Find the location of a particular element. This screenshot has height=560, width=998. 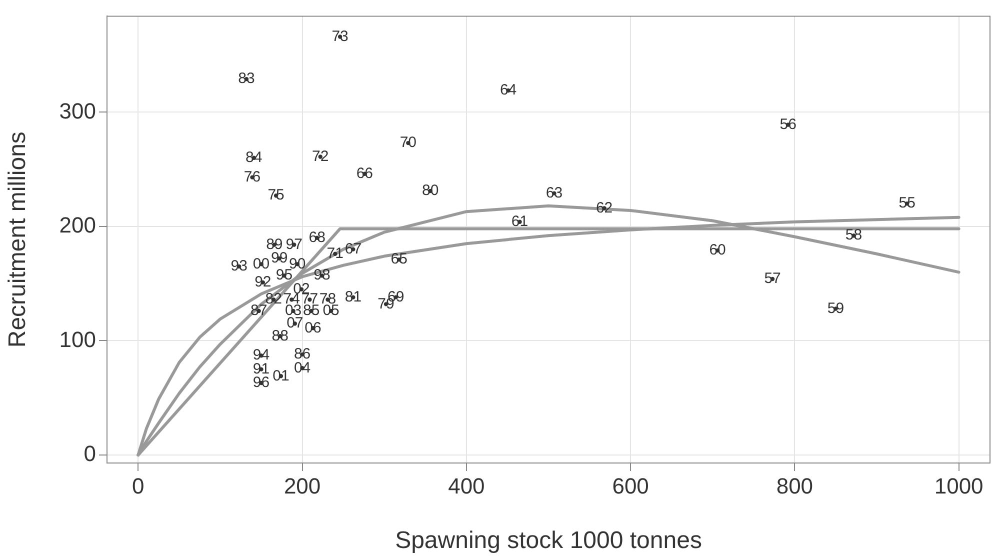

series-label: 63 is located at coordinates (554, 193).